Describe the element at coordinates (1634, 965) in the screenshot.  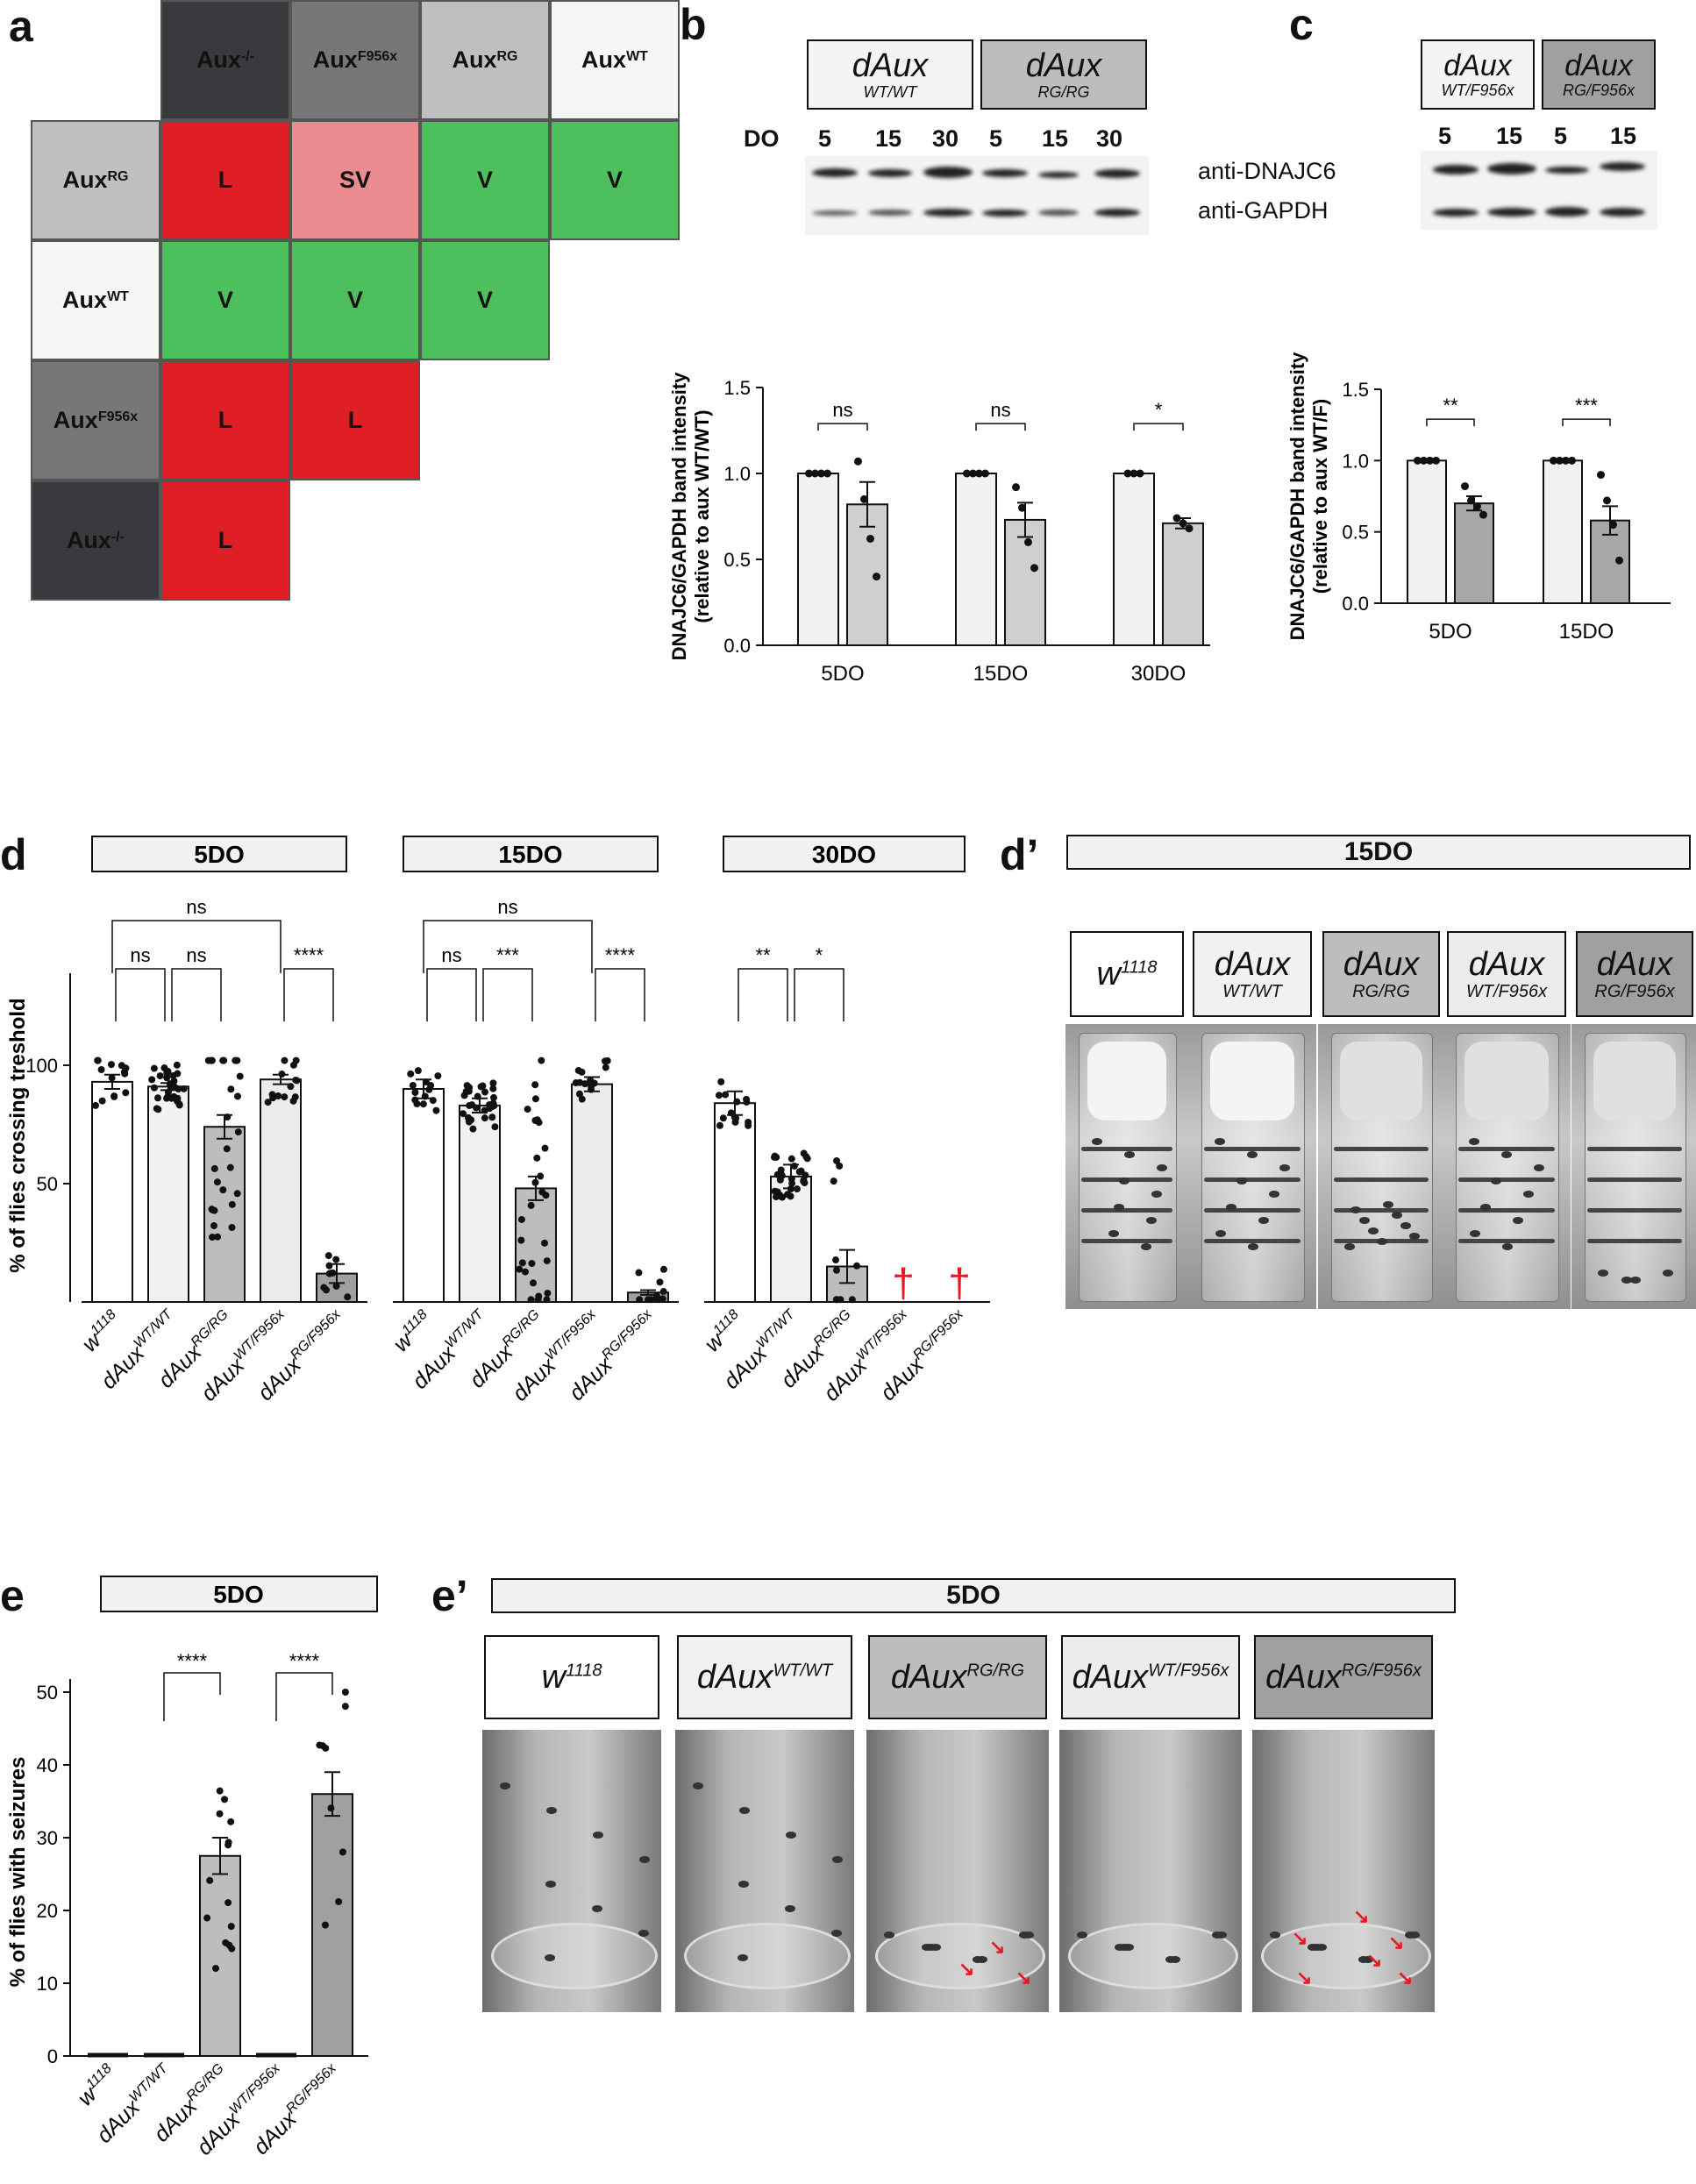
I see `genotype-main: dAux` at that location.